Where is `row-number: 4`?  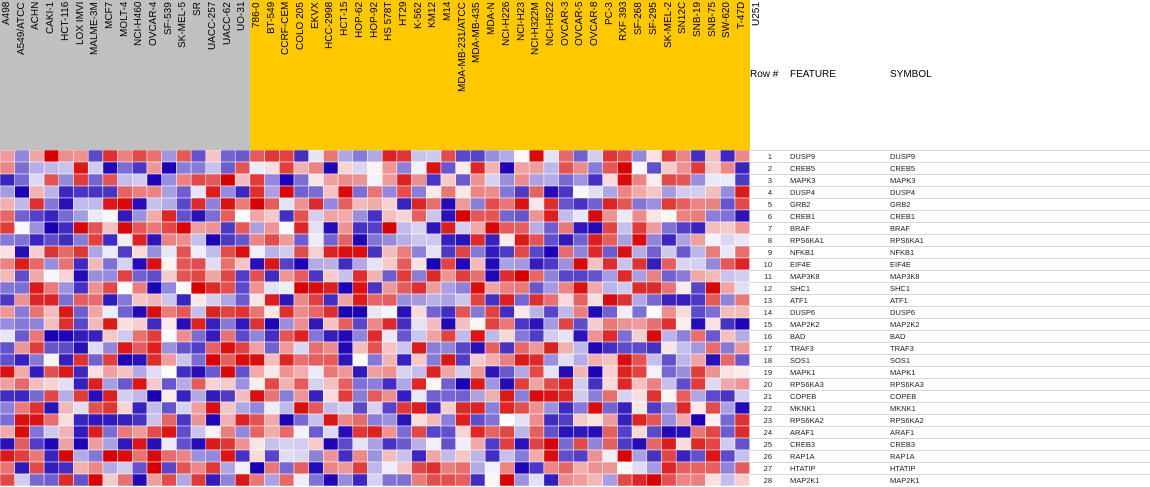
row-number: 4 is located at coordinates (758, 192).